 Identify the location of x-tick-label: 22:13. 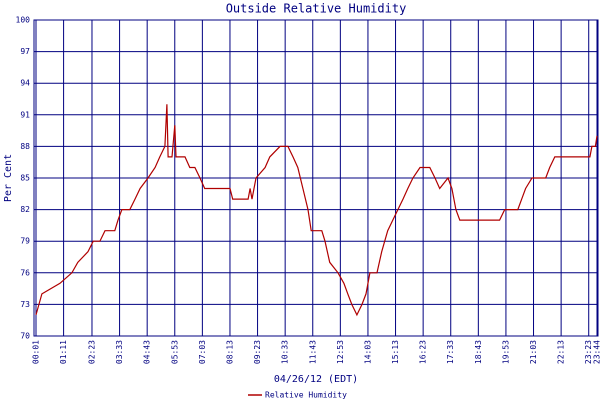
(561, 352).